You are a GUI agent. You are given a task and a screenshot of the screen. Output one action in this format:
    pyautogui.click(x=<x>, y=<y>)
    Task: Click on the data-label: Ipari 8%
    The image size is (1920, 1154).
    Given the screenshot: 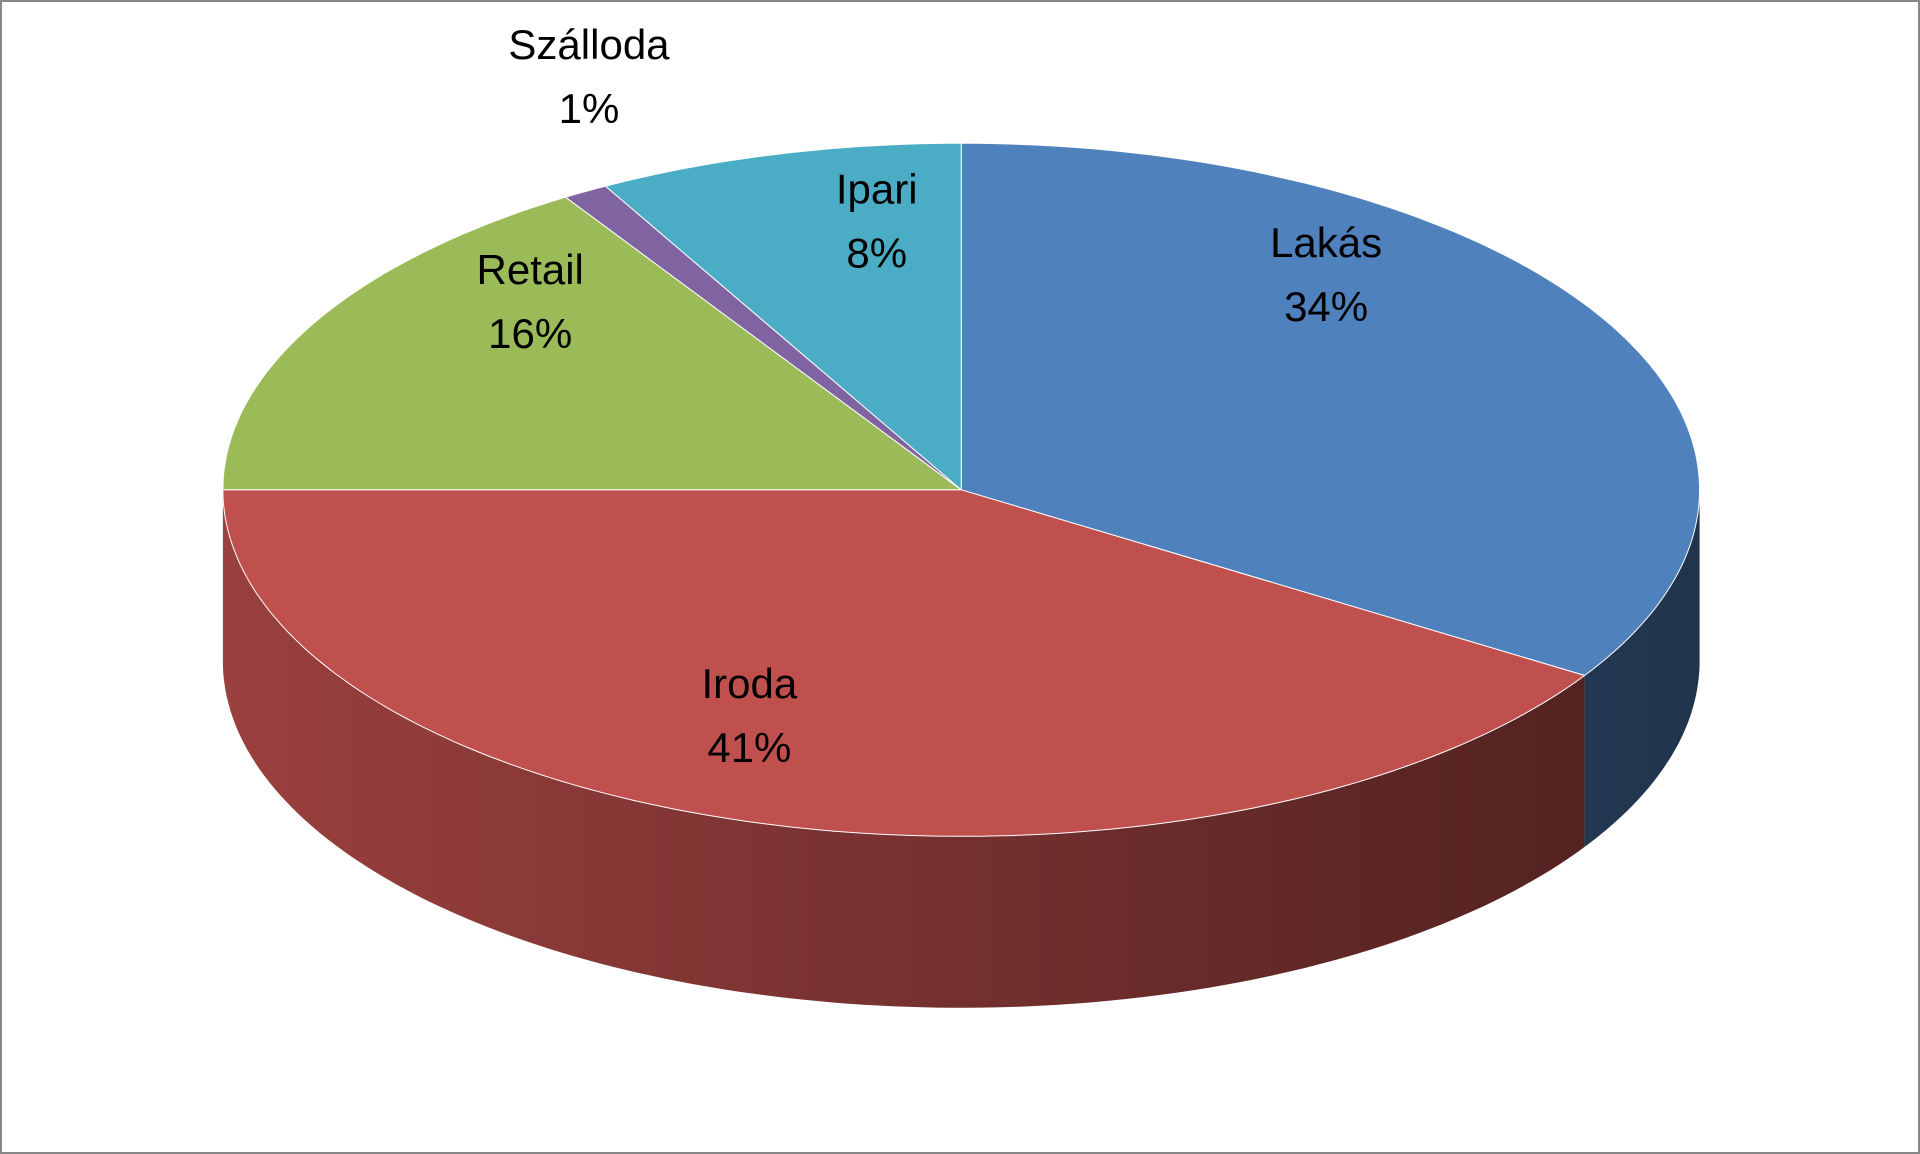 What is the action you would take?
    pyautogui.click(x=877, y=220)
    